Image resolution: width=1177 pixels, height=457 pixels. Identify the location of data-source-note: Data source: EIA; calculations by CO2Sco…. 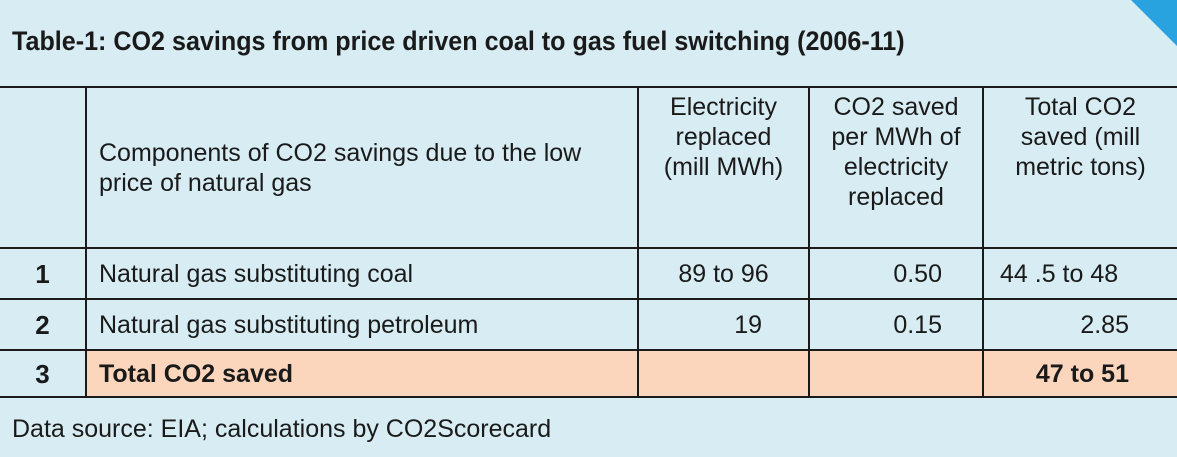
(282, 429).